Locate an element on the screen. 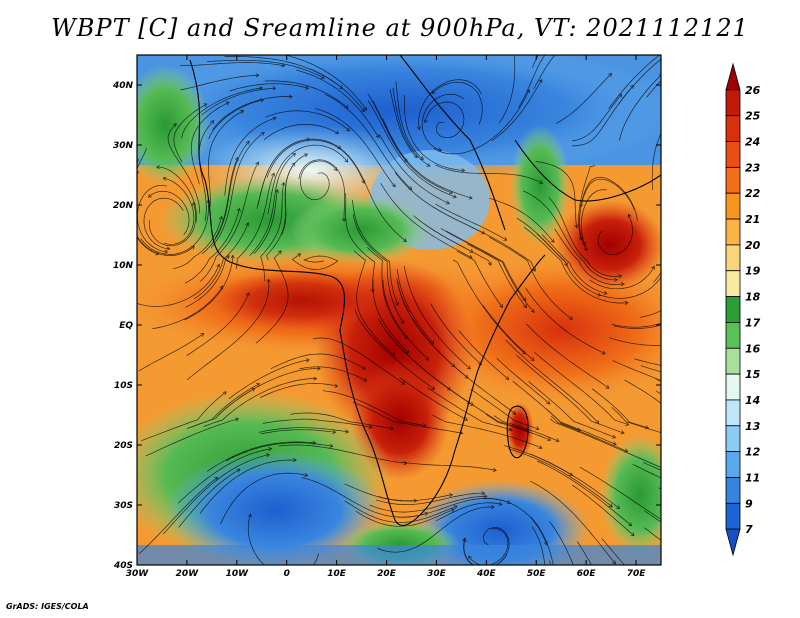  colorbar-label: 25 is located at coordinates (753, 116).